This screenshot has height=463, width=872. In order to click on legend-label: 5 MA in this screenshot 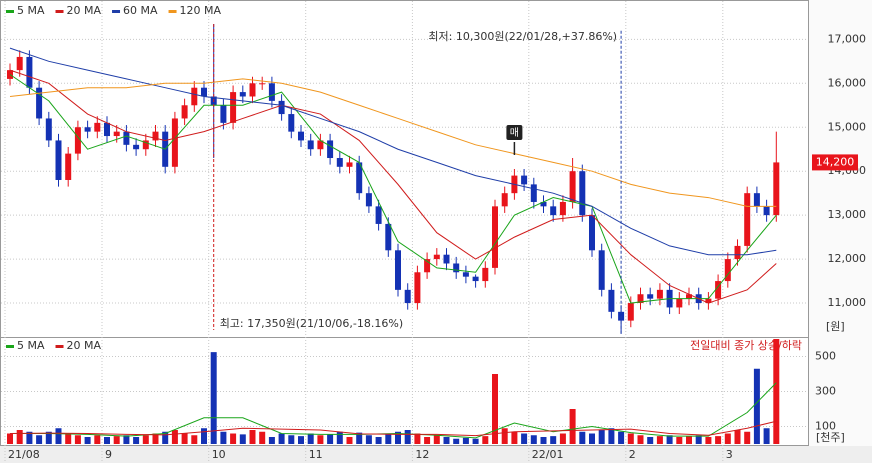, I will do `click(31, 10)`.